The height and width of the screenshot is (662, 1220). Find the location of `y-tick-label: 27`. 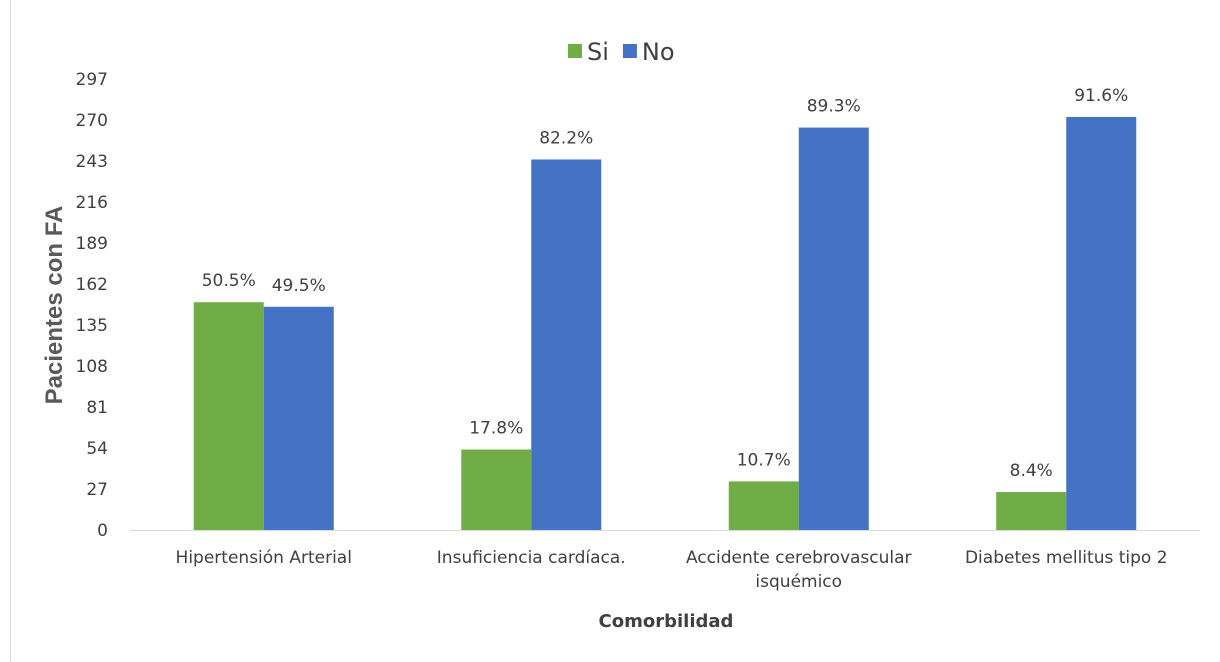

y-tick-label: 27 is located at coordinates (97, 490).